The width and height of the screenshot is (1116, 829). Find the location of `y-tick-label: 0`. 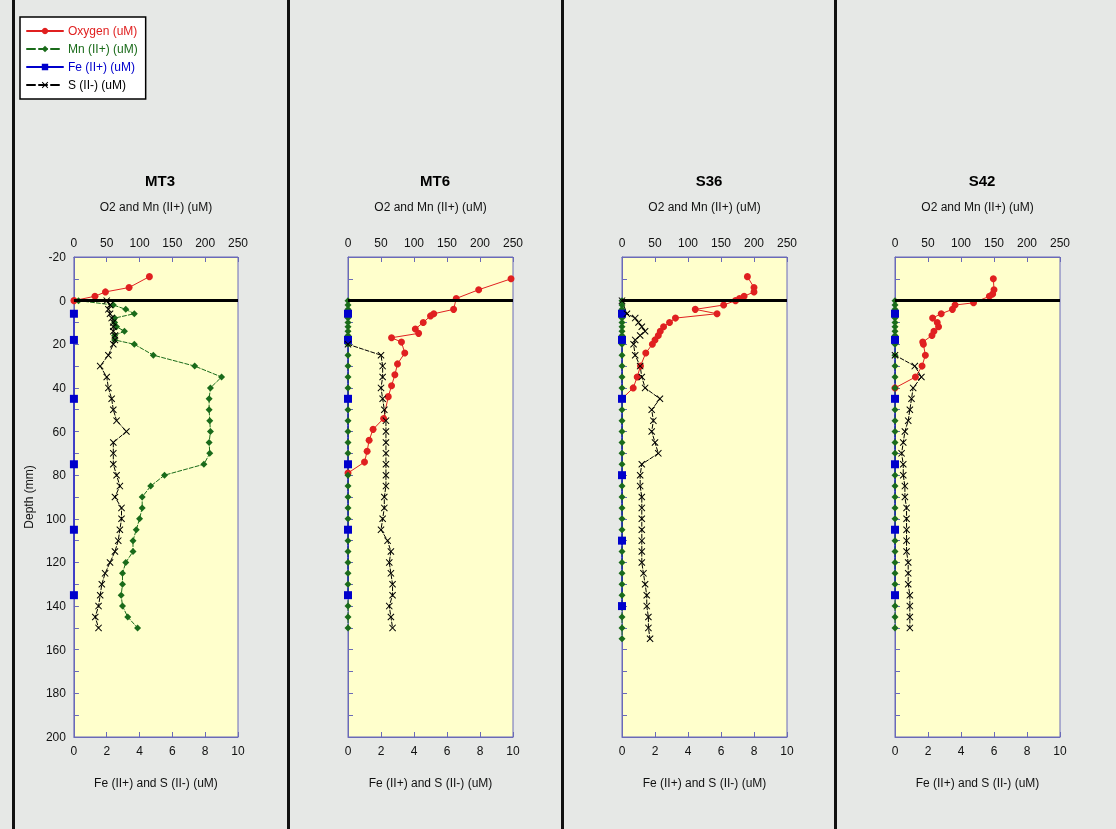

y-tick-label: 0 is located at coordinates (63, 300).